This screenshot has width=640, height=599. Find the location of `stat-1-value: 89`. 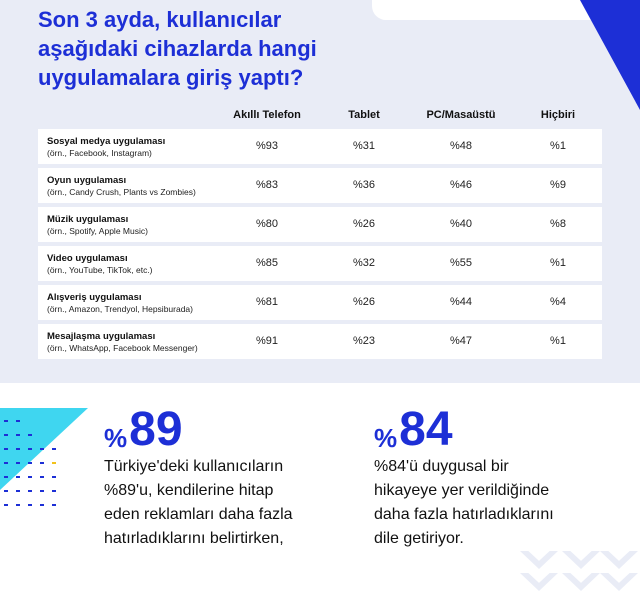

stat-1-value: 89 is located at coordinates (156, 429).